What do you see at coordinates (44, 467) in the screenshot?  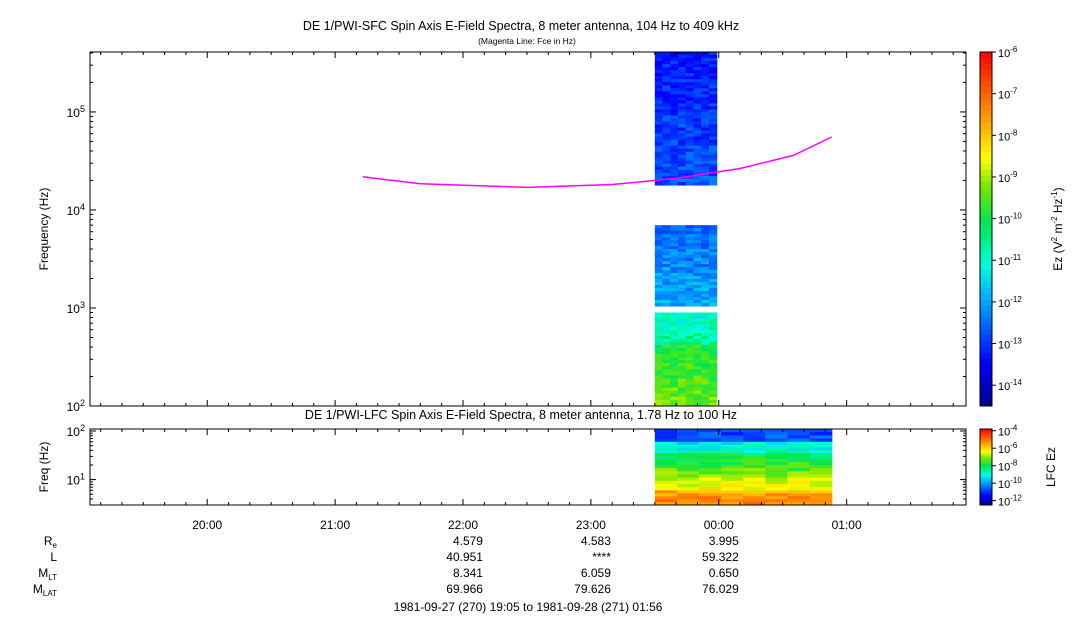 I see `bottom-y-axis-label: Freq (Hz)` at bounding box center [44, 467].